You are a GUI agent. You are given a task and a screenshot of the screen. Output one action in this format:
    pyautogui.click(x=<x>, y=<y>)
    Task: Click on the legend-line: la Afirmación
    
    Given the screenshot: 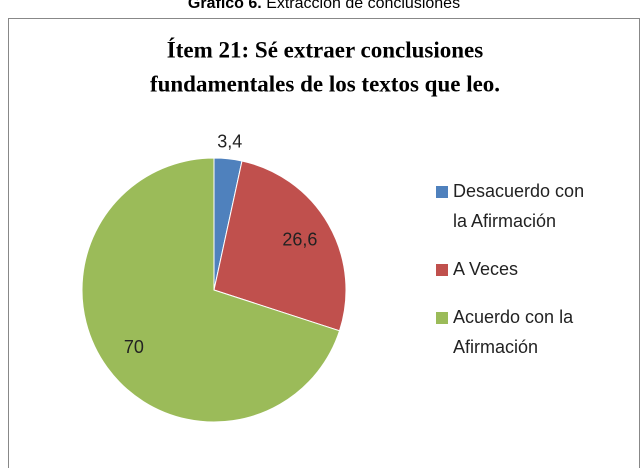 What is the action you would take?
    pyautogui.click(x=504, y=221)
    